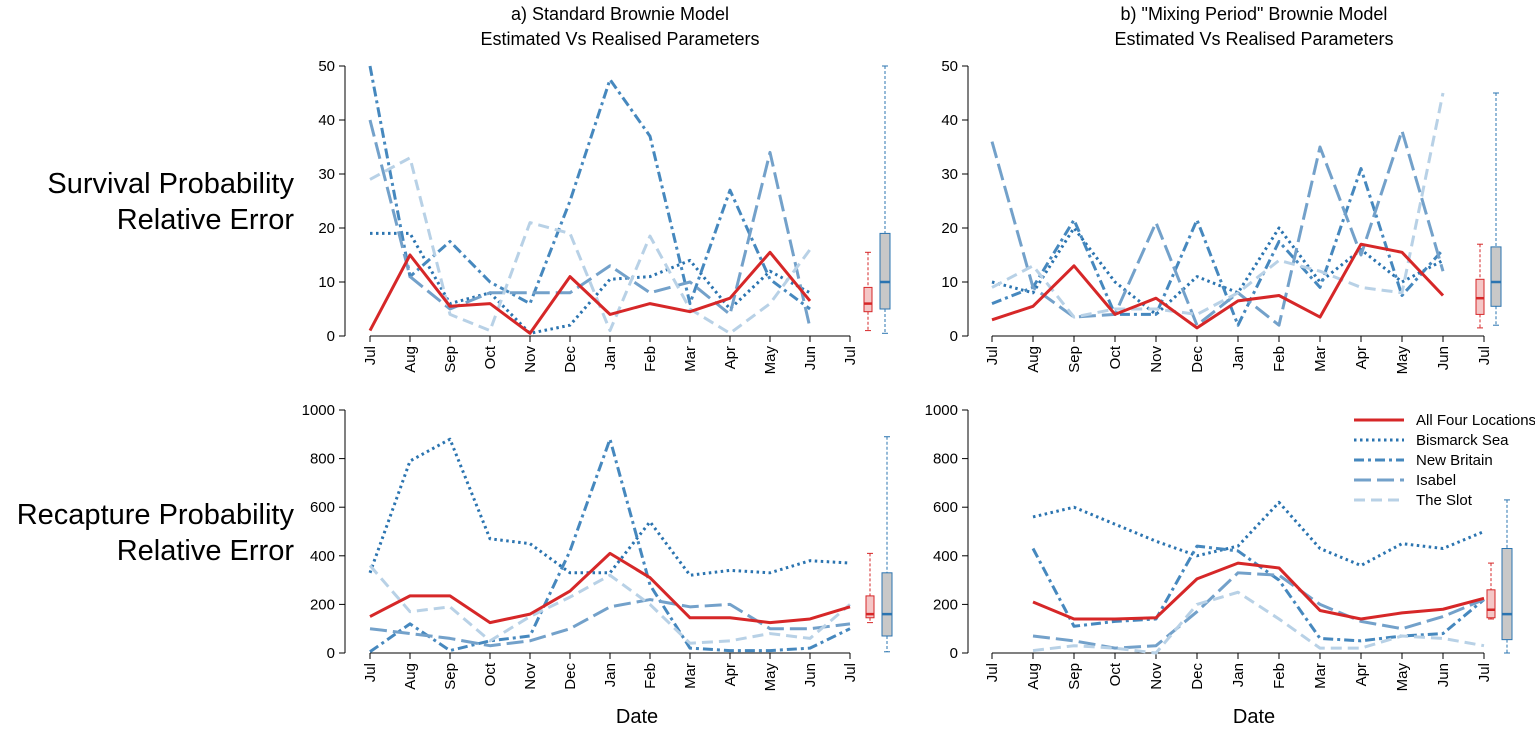 This screenshot has height=731, width=1535. I want to click on column-title-b-line2: Estimated Vs Realised Parameters, so click(1254, 39).